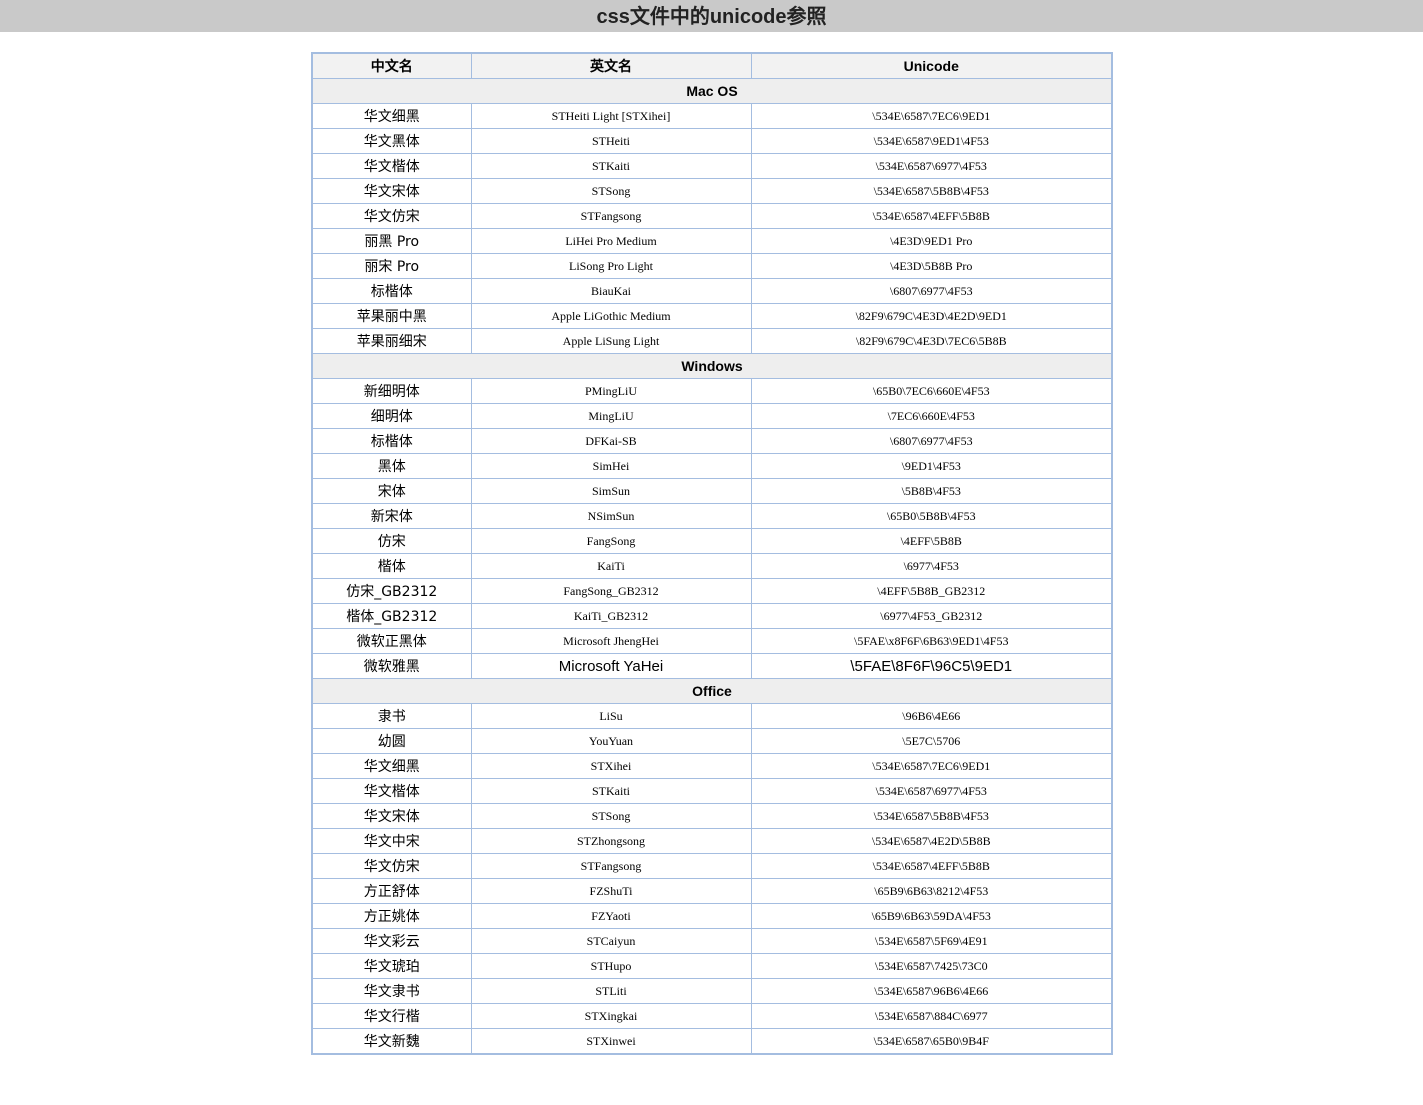 The image size is (1423, 1105). I want to click on cell-chinese-name: 方正姚体, so click(391, 916).